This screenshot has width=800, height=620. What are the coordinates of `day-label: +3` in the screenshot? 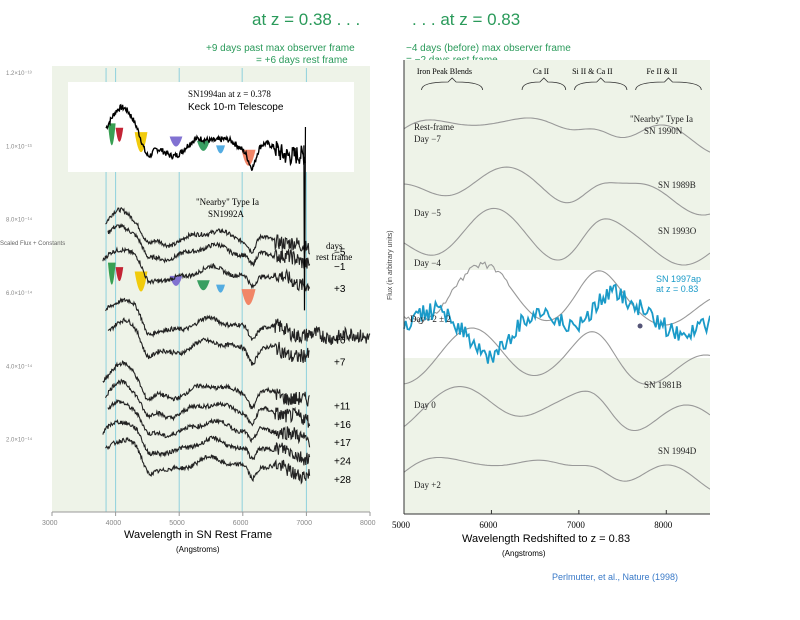 It's located at (340, 289).